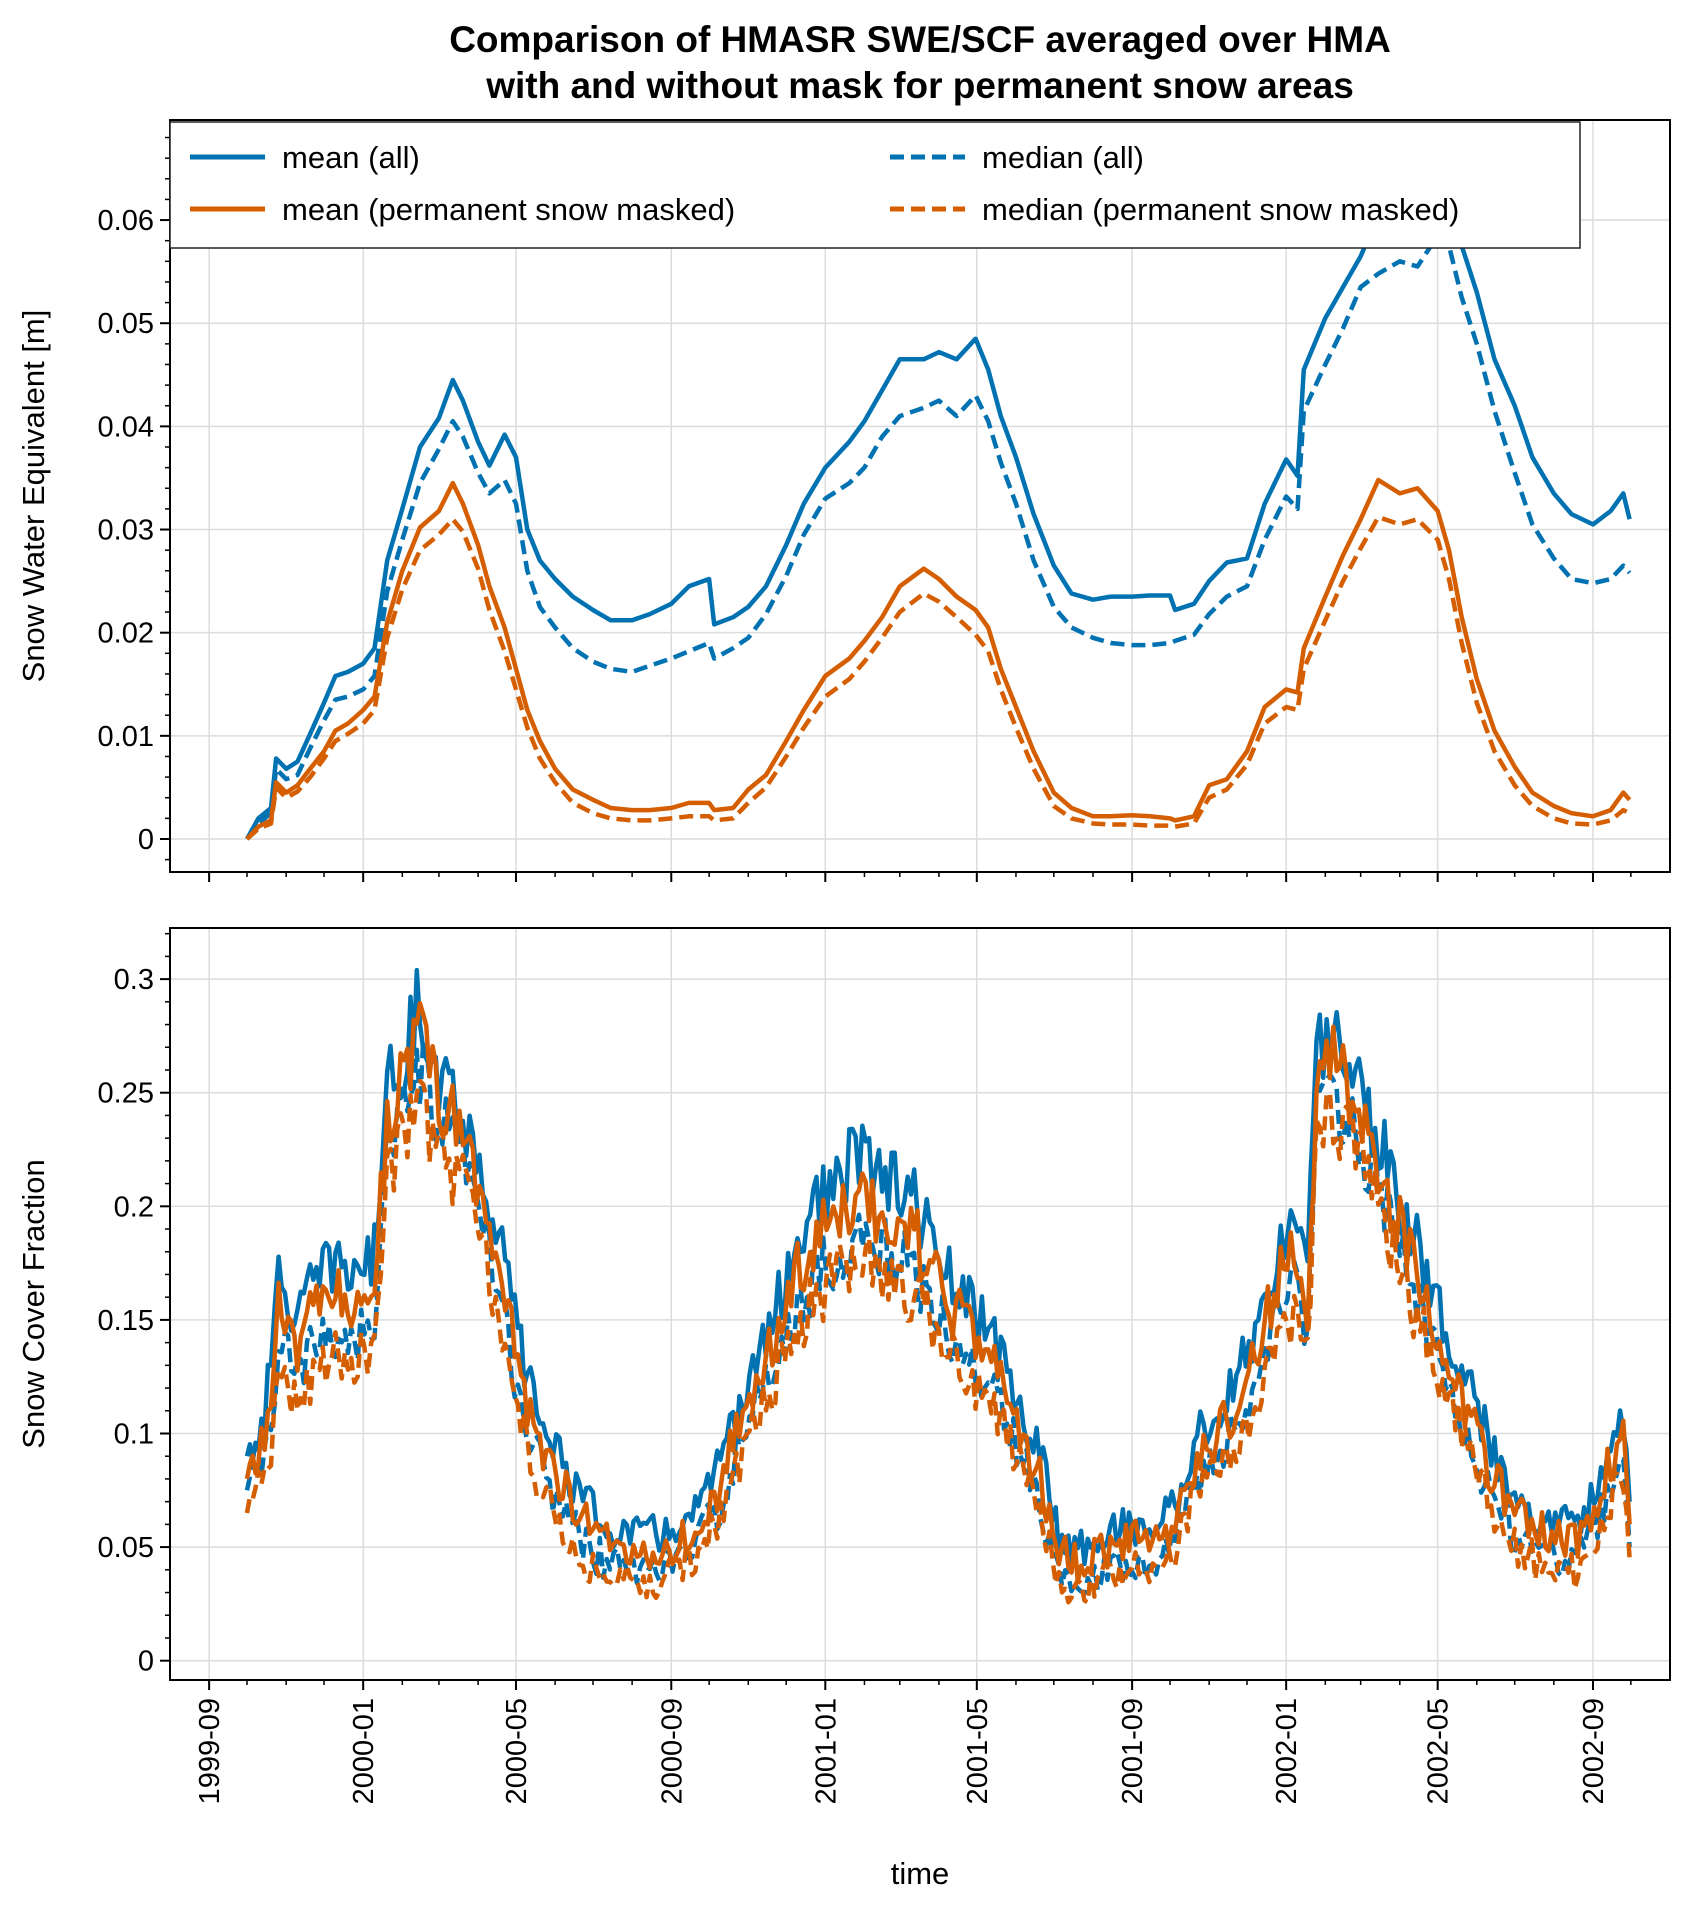 Image resolution: width=1688 pixels, height=1910 pixels. I want to click on legend-text-median-masked: median (permanent snow masked), so click(1220, 209).